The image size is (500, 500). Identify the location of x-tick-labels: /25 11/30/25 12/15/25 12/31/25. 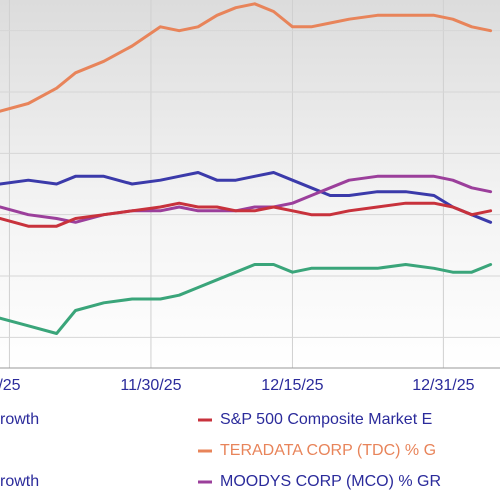
(237, 385).